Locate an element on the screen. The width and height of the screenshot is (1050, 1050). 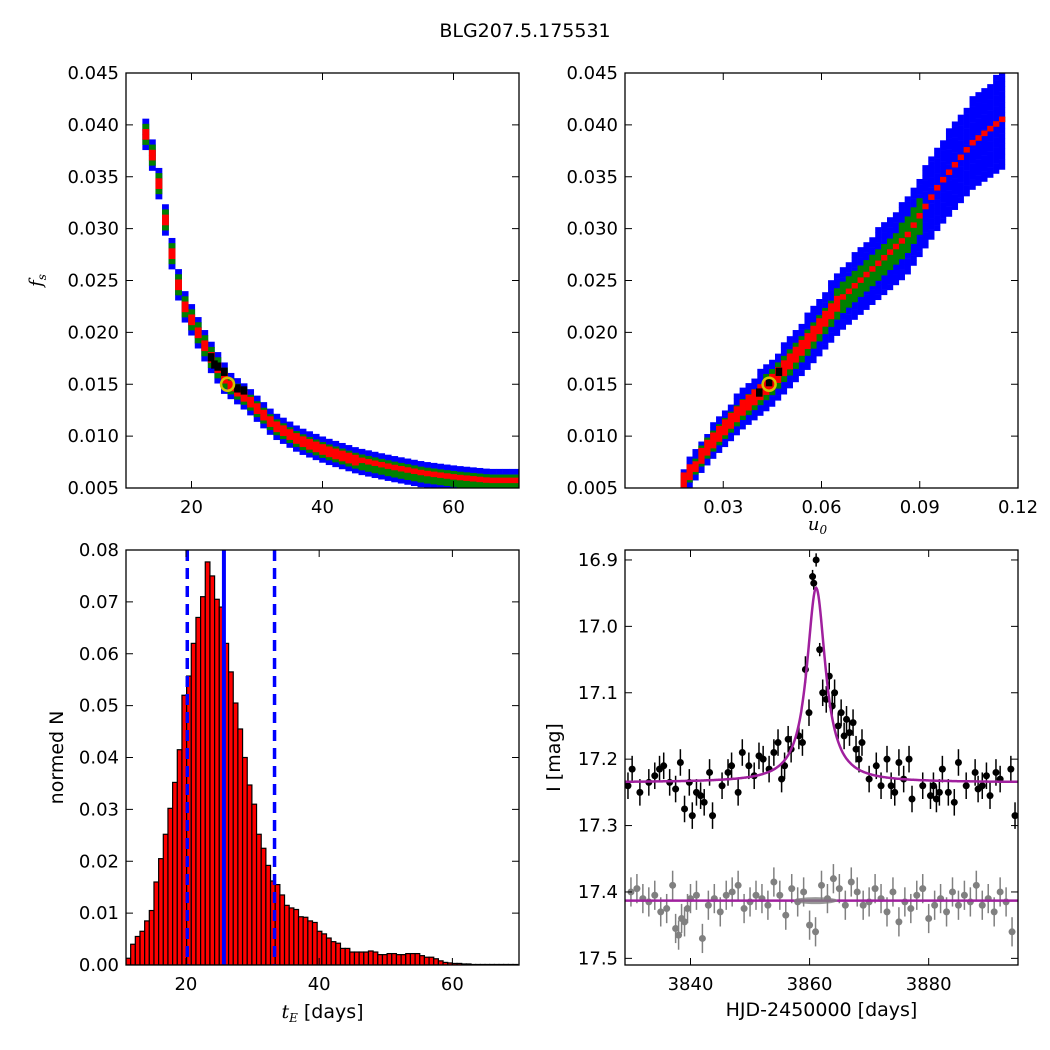
x-tick-label: 60 is located at coordinates (453, 507).